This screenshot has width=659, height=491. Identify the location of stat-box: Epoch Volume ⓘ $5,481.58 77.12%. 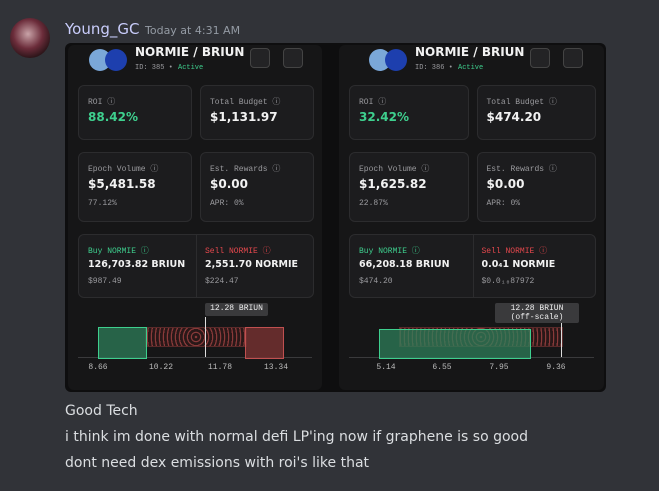
(135, 187).